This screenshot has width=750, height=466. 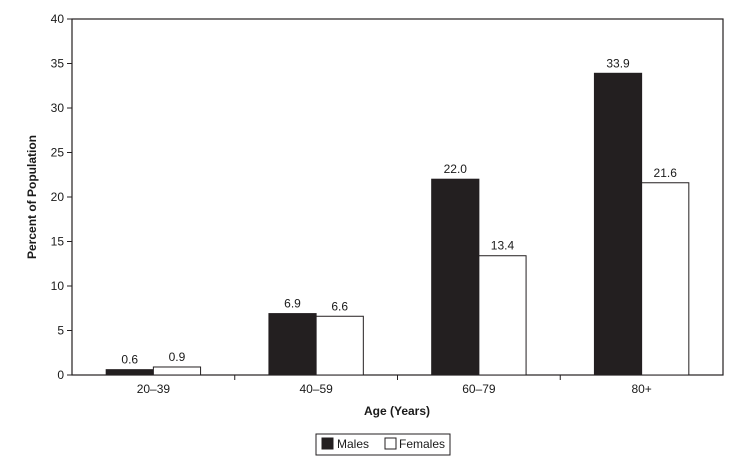 What do you see at coordinates (422, 444) in the screenshot?
I see `legend-label-females: Females` at bounding box center [422, 444].